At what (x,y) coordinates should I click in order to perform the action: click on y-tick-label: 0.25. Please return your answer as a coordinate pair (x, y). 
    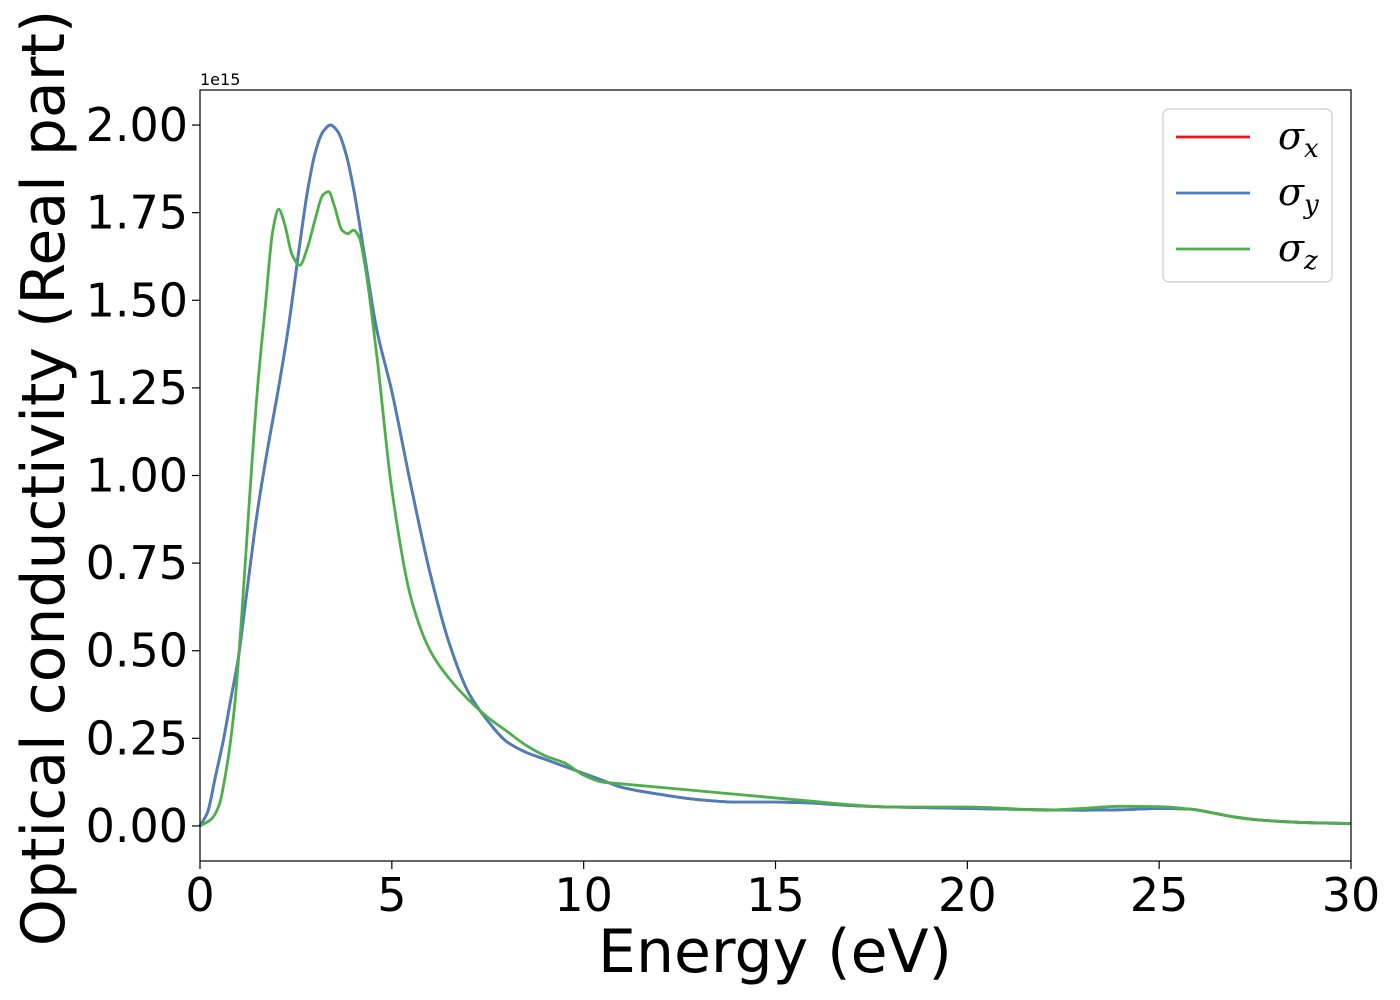
    Looking at the image, I should click on (137, 738).